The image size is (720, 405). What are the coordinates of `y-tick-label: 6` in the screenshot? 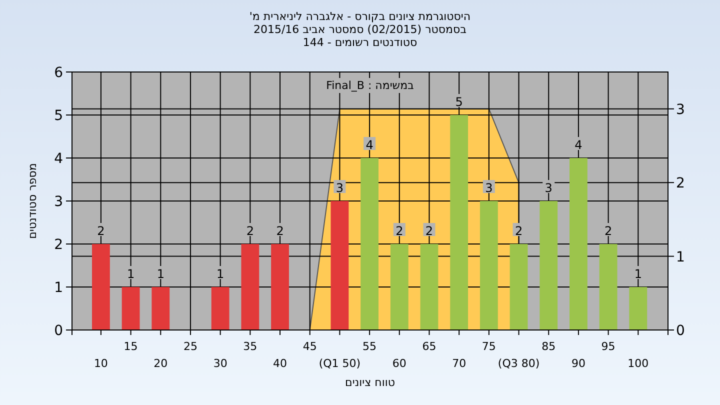 It's located at (59, 73).